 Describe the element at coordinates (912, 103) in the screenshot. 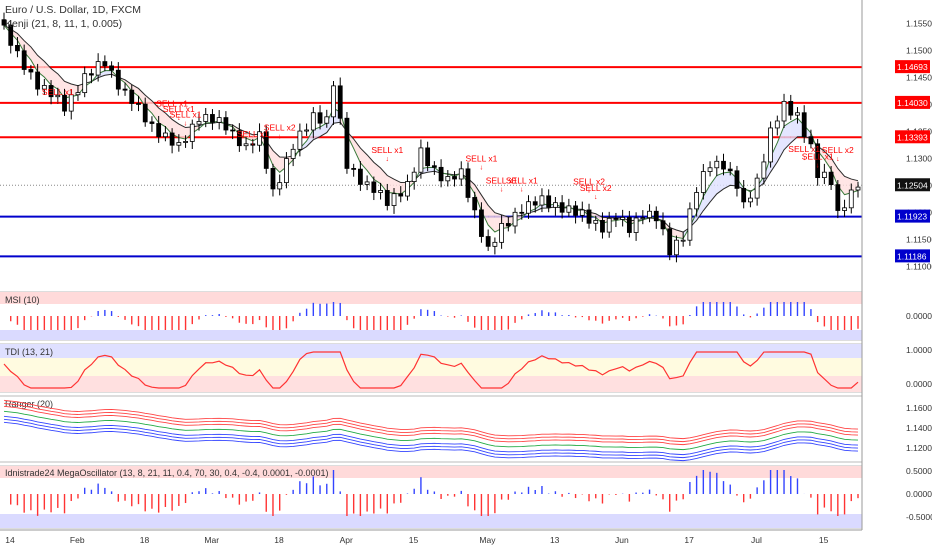

I see `level-price-badge-label: 1.14030` at that location.